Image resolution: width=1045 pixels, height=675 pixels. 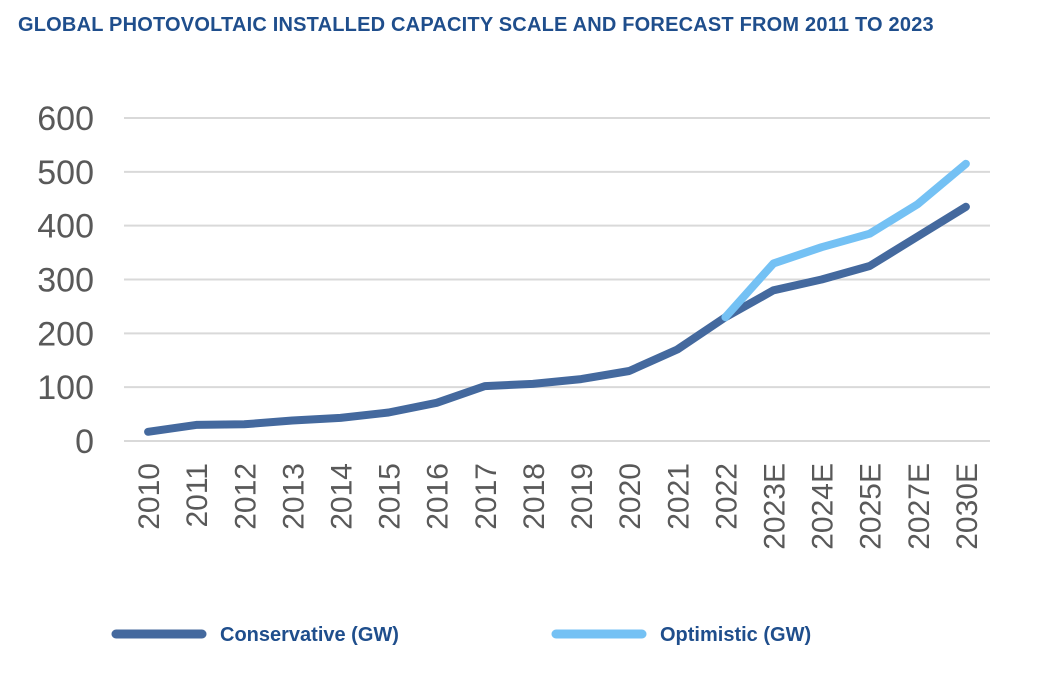 I want to click on x-tick-label: 2015, so click(x=390, y=496).